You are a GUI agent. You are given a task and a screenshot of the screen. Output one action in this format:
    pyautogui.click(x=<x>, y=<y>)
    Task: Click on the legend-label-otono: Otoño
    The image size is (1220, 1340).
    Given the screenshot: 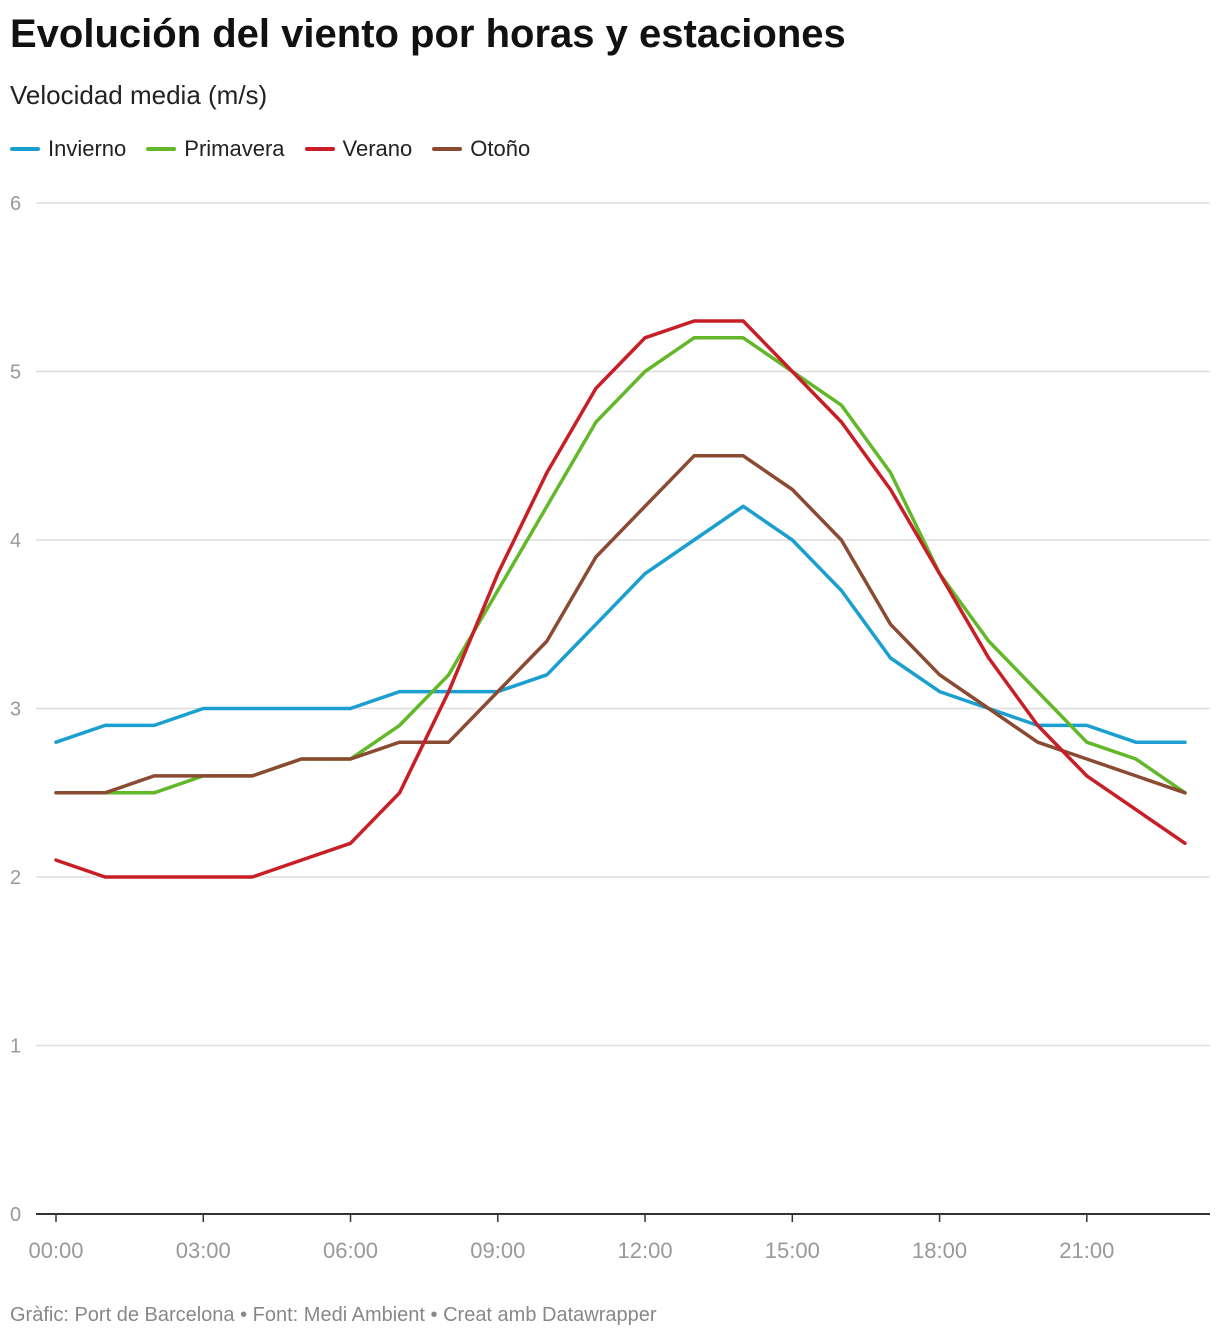 What is the action you would take?
    pyautogui.click(x=500, y=148)
    